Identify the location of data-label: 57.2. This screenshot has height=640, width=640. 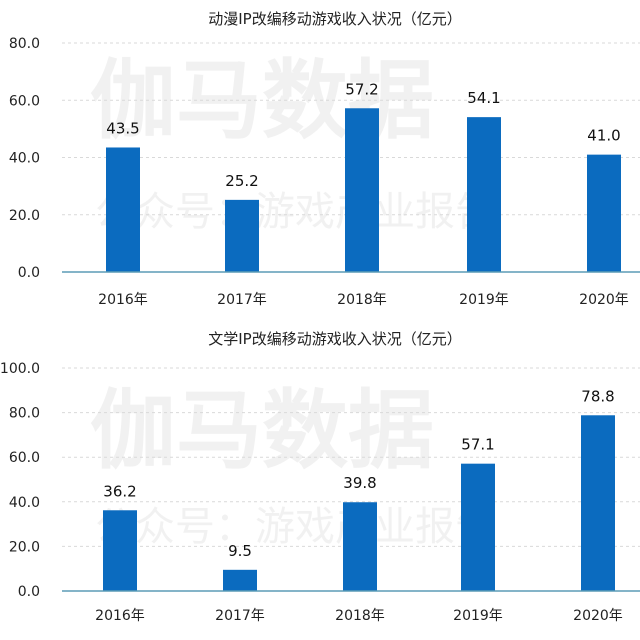
(361, 89).